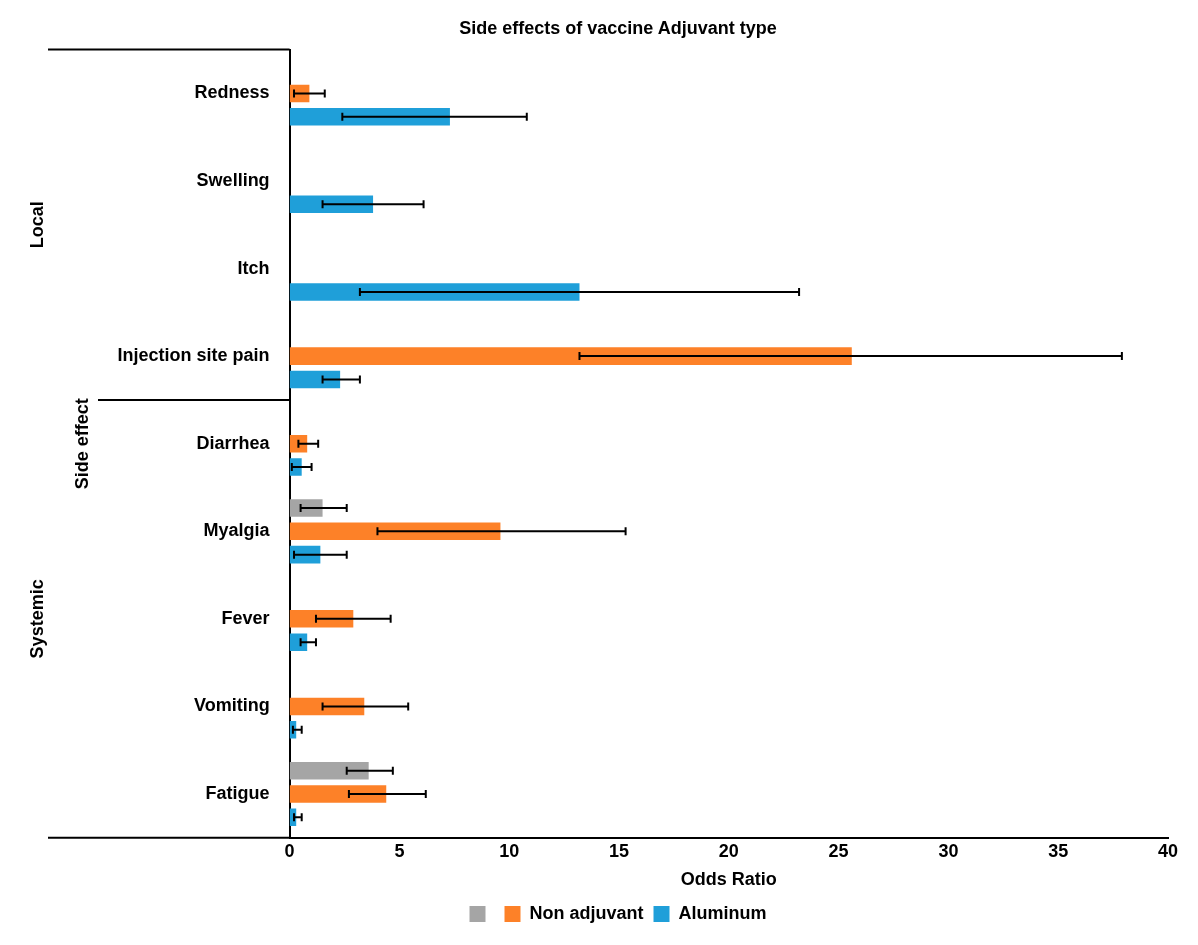 The image size is (1198, 945). I want to click on x-tick-label: 40, so click(1168, 850).